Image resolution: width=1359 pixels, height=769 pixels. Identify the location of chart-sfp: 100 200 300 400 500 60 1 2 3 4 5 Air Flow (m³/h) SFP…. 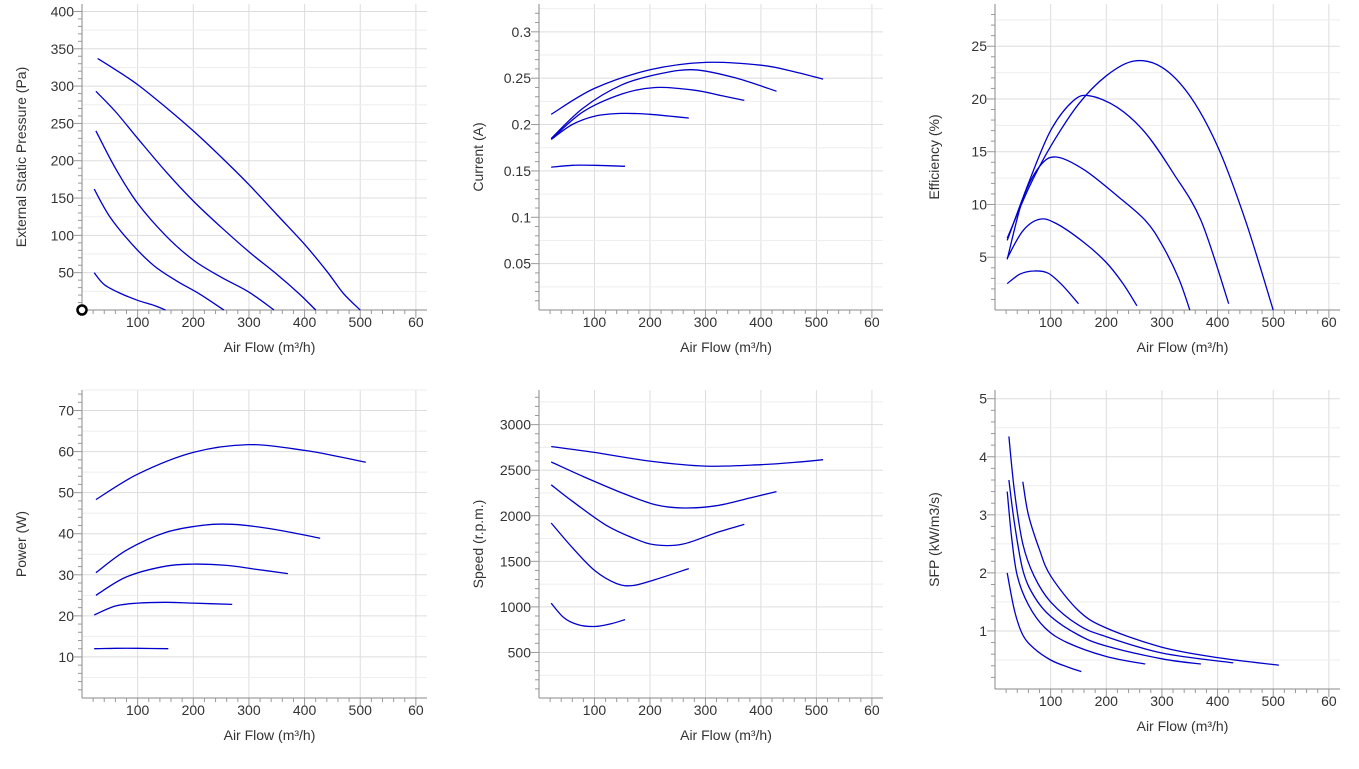
(1133, 562).